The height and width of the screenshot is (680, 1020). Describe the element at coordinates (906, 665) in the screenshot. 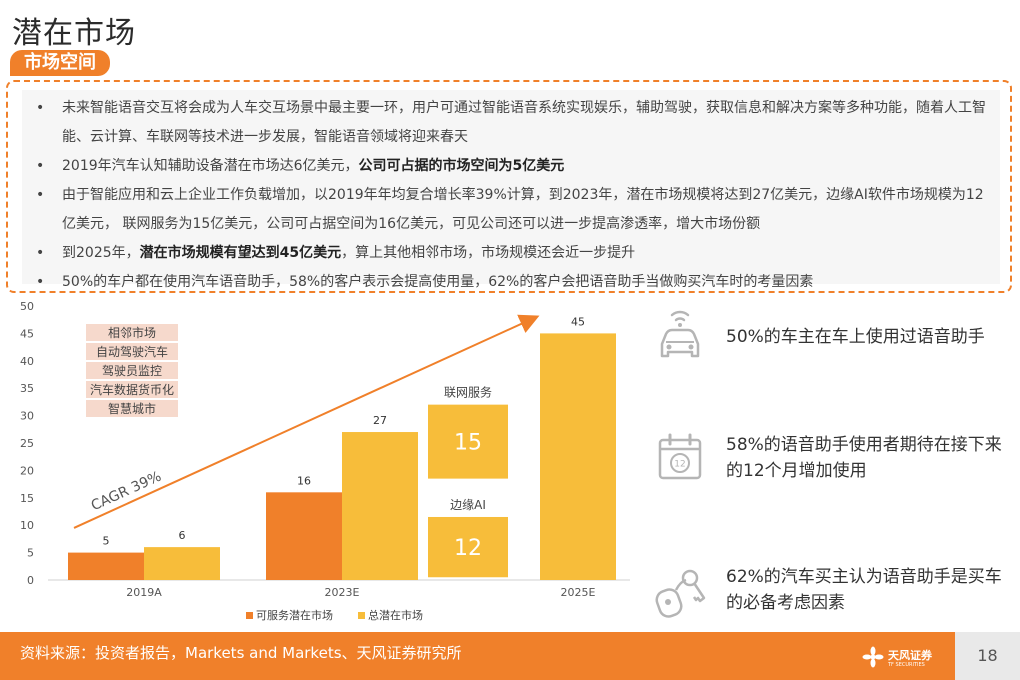

I see `logo-subtext: TF SECURITIES` at that location.